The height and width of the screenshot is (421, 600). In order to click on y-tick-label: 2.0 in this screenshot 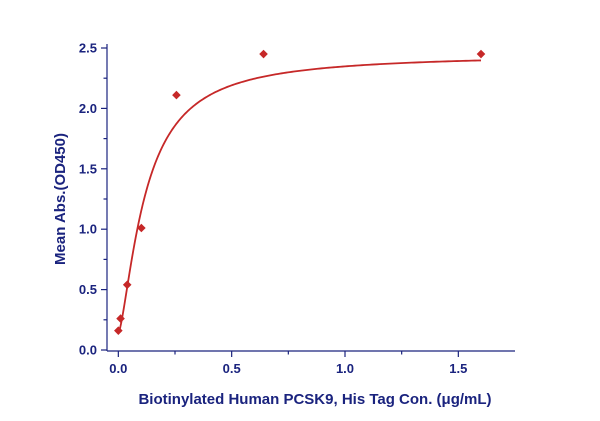, I will do `click(88, 108)`.